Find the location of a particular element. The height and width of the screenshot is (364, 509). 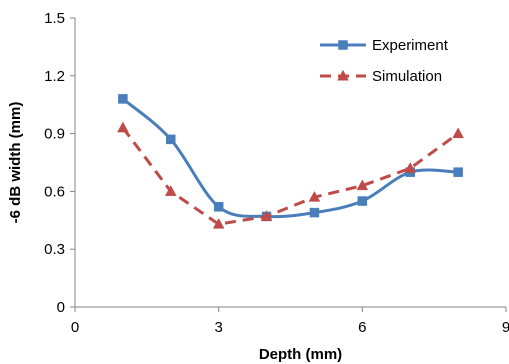

y-tick-label: 0 is located at coordinates (61, 307).